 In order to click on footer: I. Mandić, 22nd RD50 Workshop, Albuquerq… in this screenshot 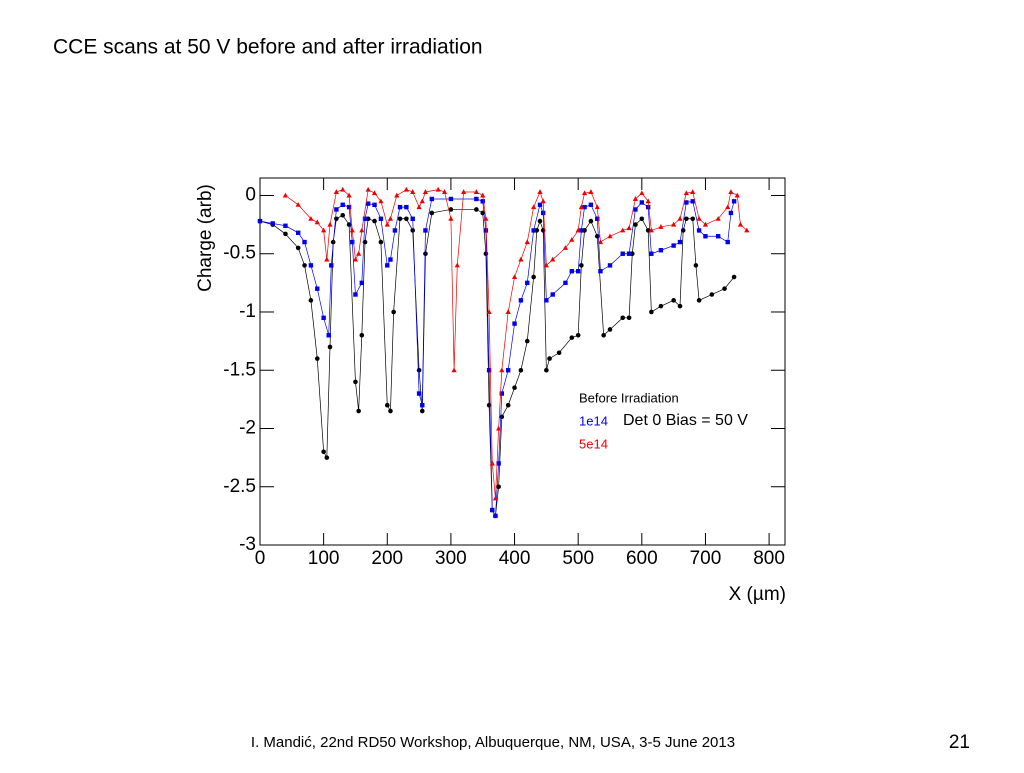, I will do `click(493, 742)`.